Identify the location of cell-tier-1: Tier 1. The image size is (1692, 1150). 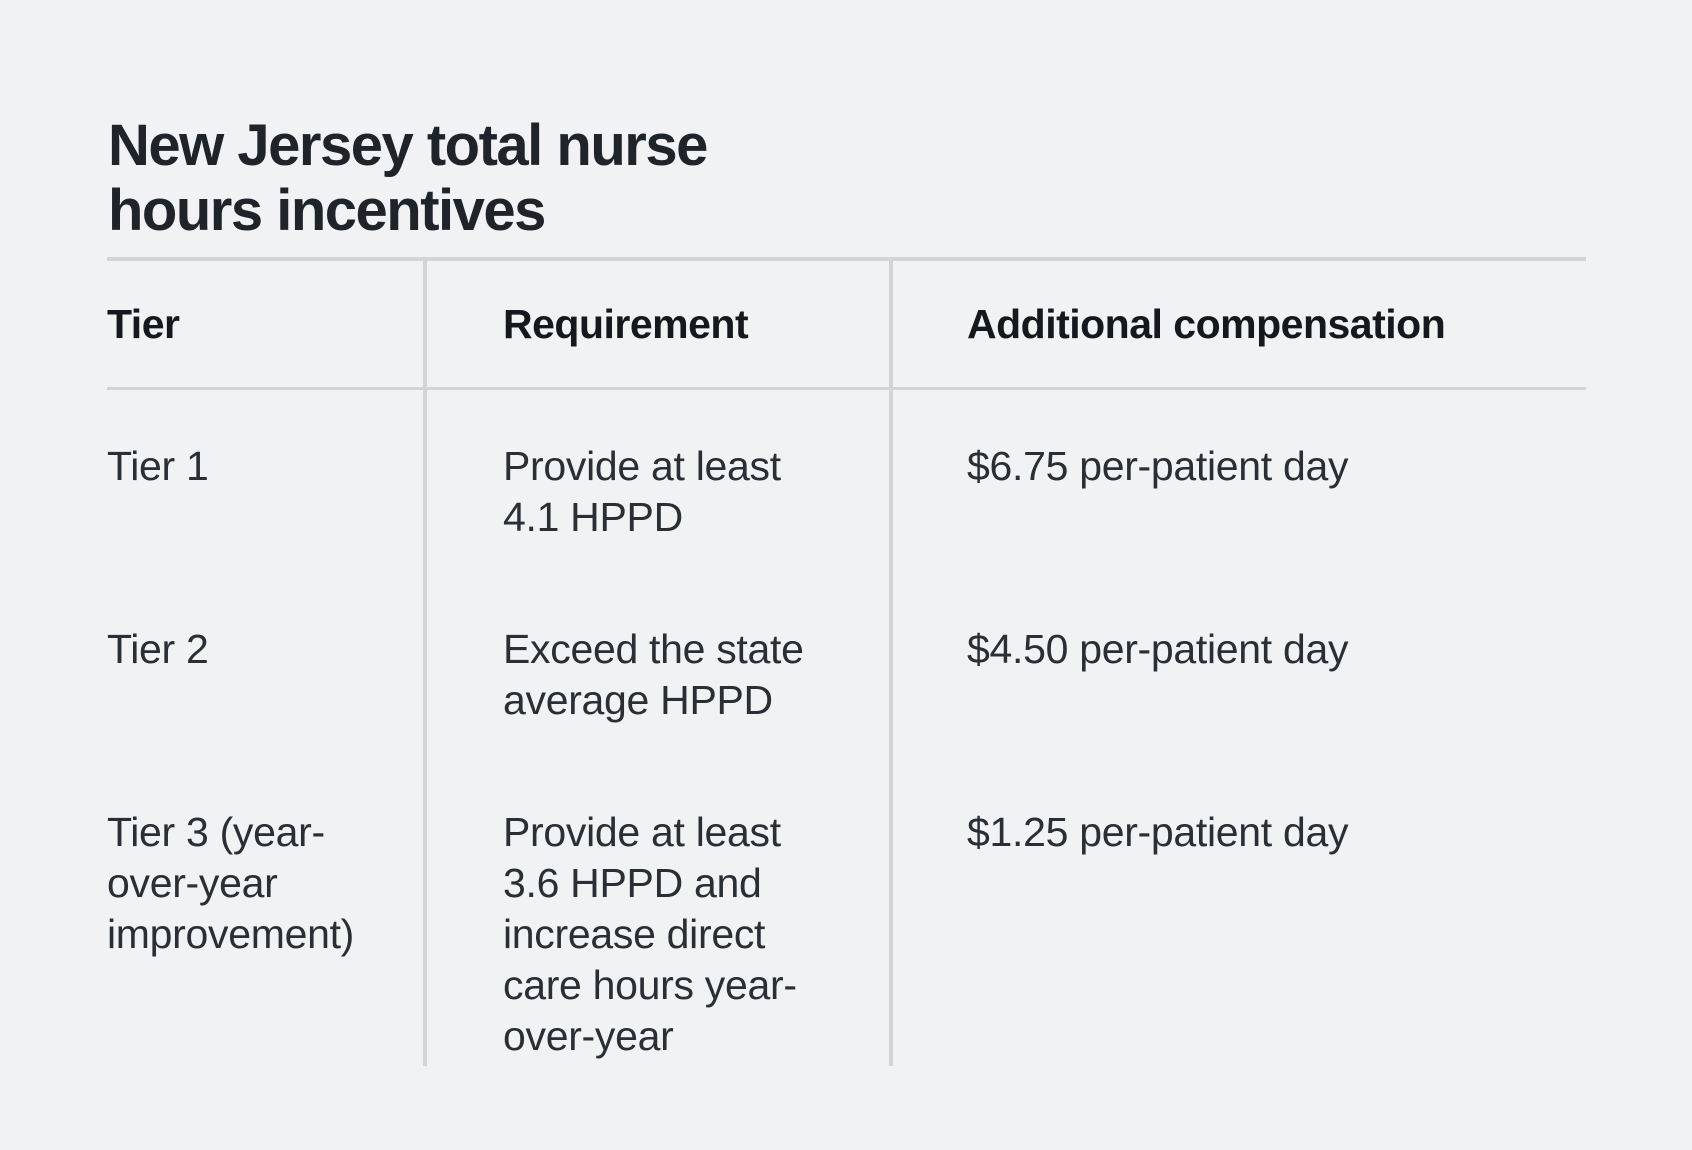
(158, 466).